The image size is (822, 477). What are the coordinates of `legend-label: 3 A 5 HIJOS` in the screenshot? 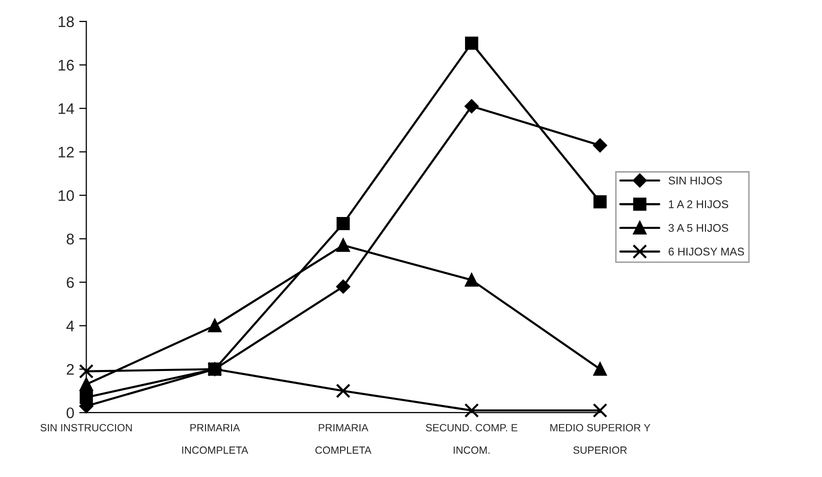 It's located at (698, 228).